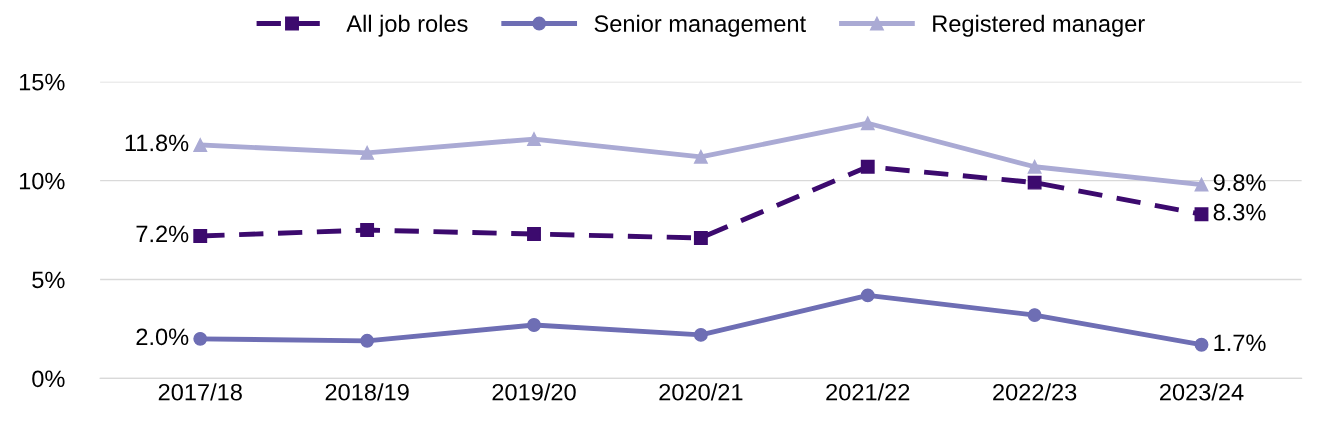 The height and width of the screenshot is (430, 1335). Describe the element at coordinates (701, 392) in the screenshot. I see `x-tick-label: 2020/21` at that location.